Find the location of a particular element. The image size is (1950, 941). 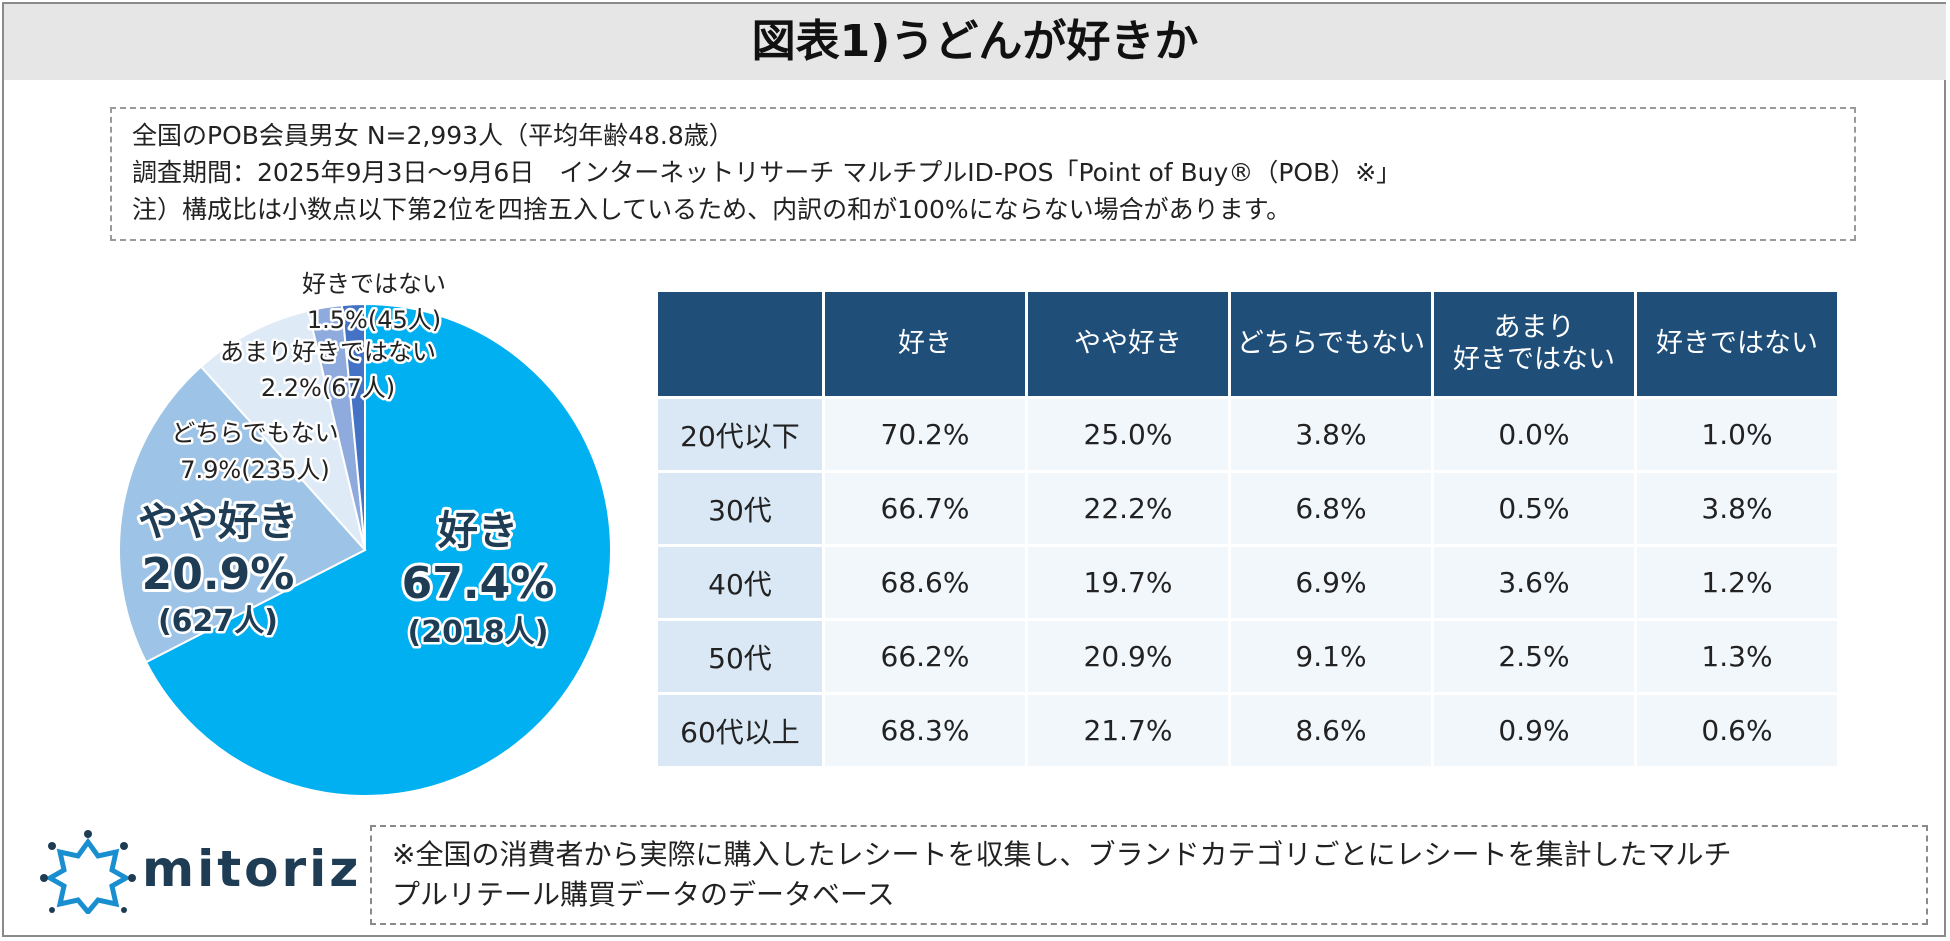

label-like-percent: 67.4% is located at coordinates (478, 583).